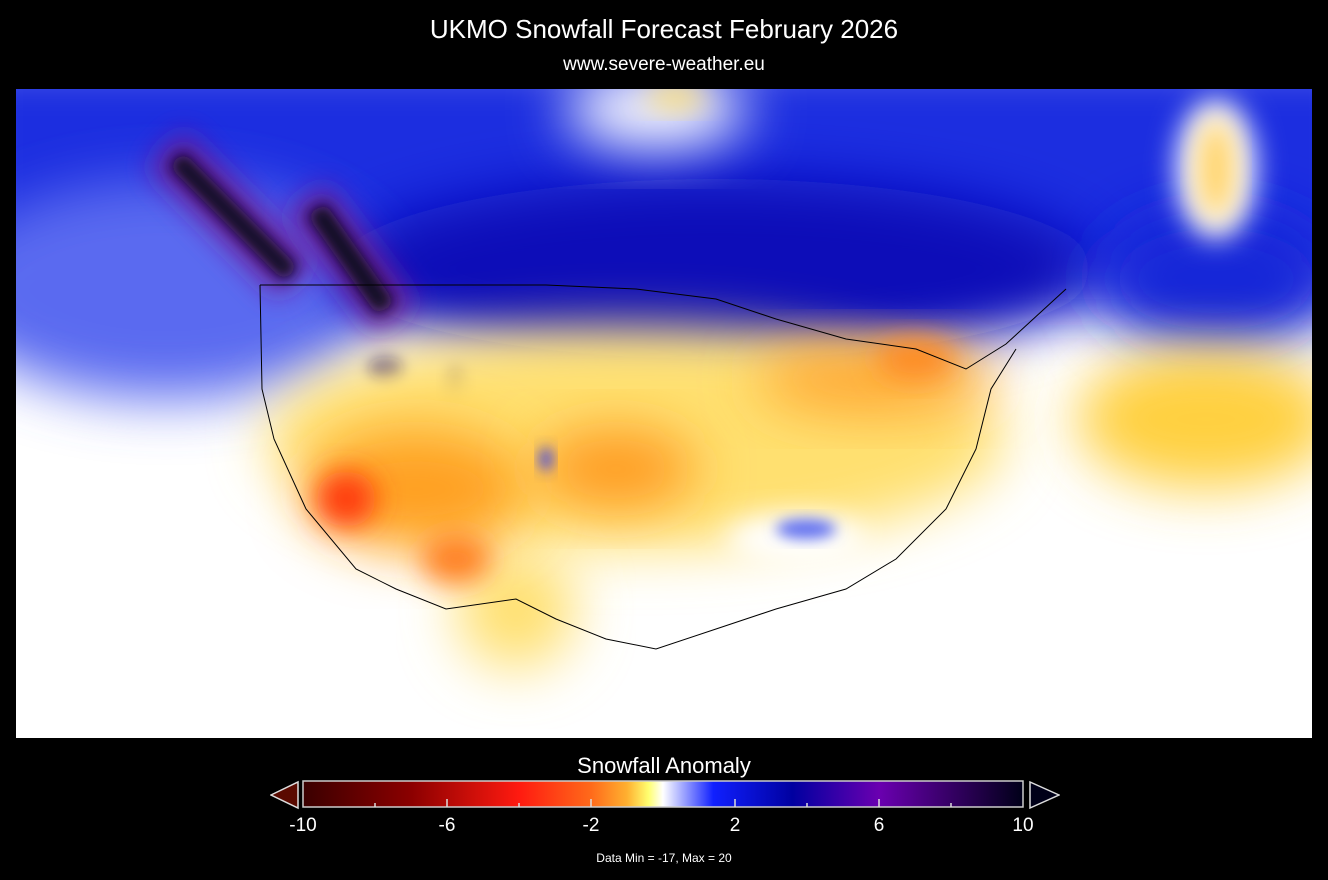 The width and height of the screenshot is (1328, 880). I want to click on map-title: UKMO Snowfall Forecast February 2026, so click(664, 29).